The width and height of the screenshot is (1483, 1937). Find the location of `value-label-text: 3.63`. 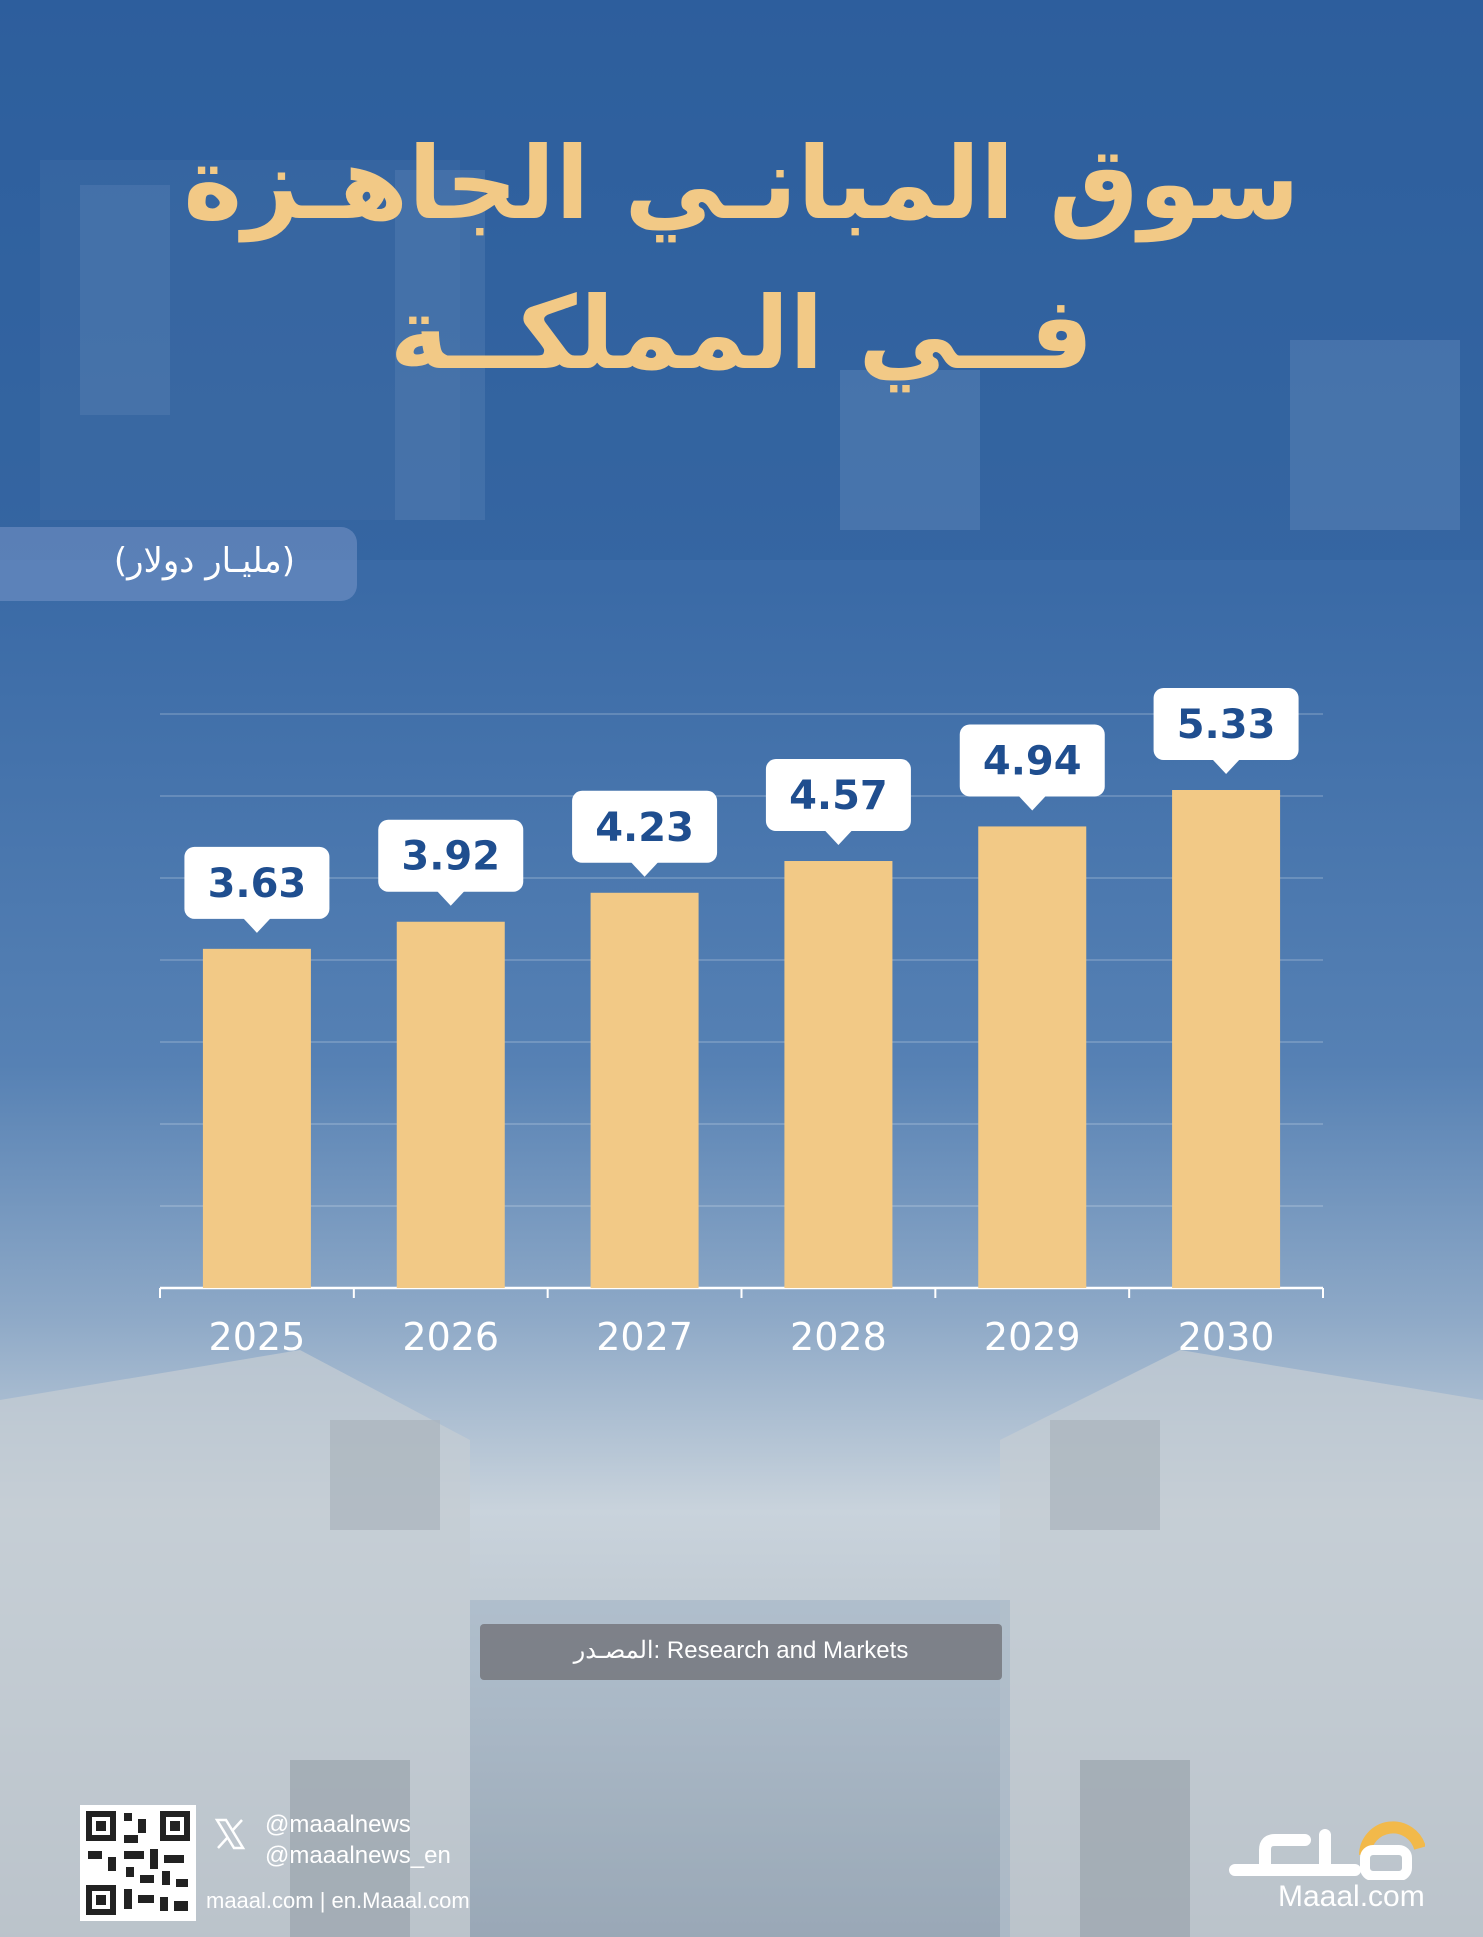

value-label-text: 3.63 is located at coordinates (257, 884).